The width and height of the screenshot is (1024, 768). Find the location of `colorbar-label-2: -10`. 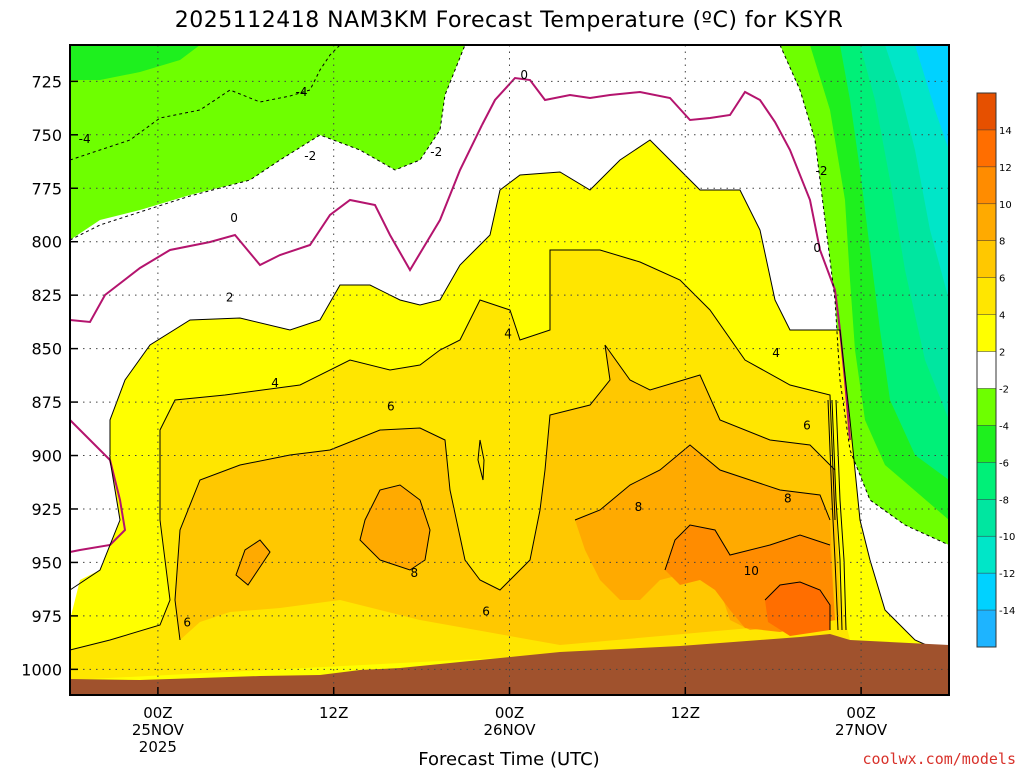

colorbar-label-2: -10 is located at coordinates (1007, 537).